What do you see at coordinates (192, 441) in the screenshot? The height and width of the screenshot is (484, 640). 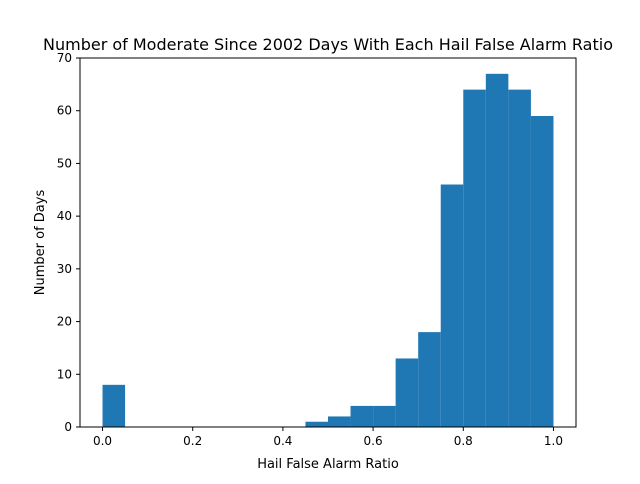 I see `x-tick-label: 0.2` at bounding box center [192, 441].